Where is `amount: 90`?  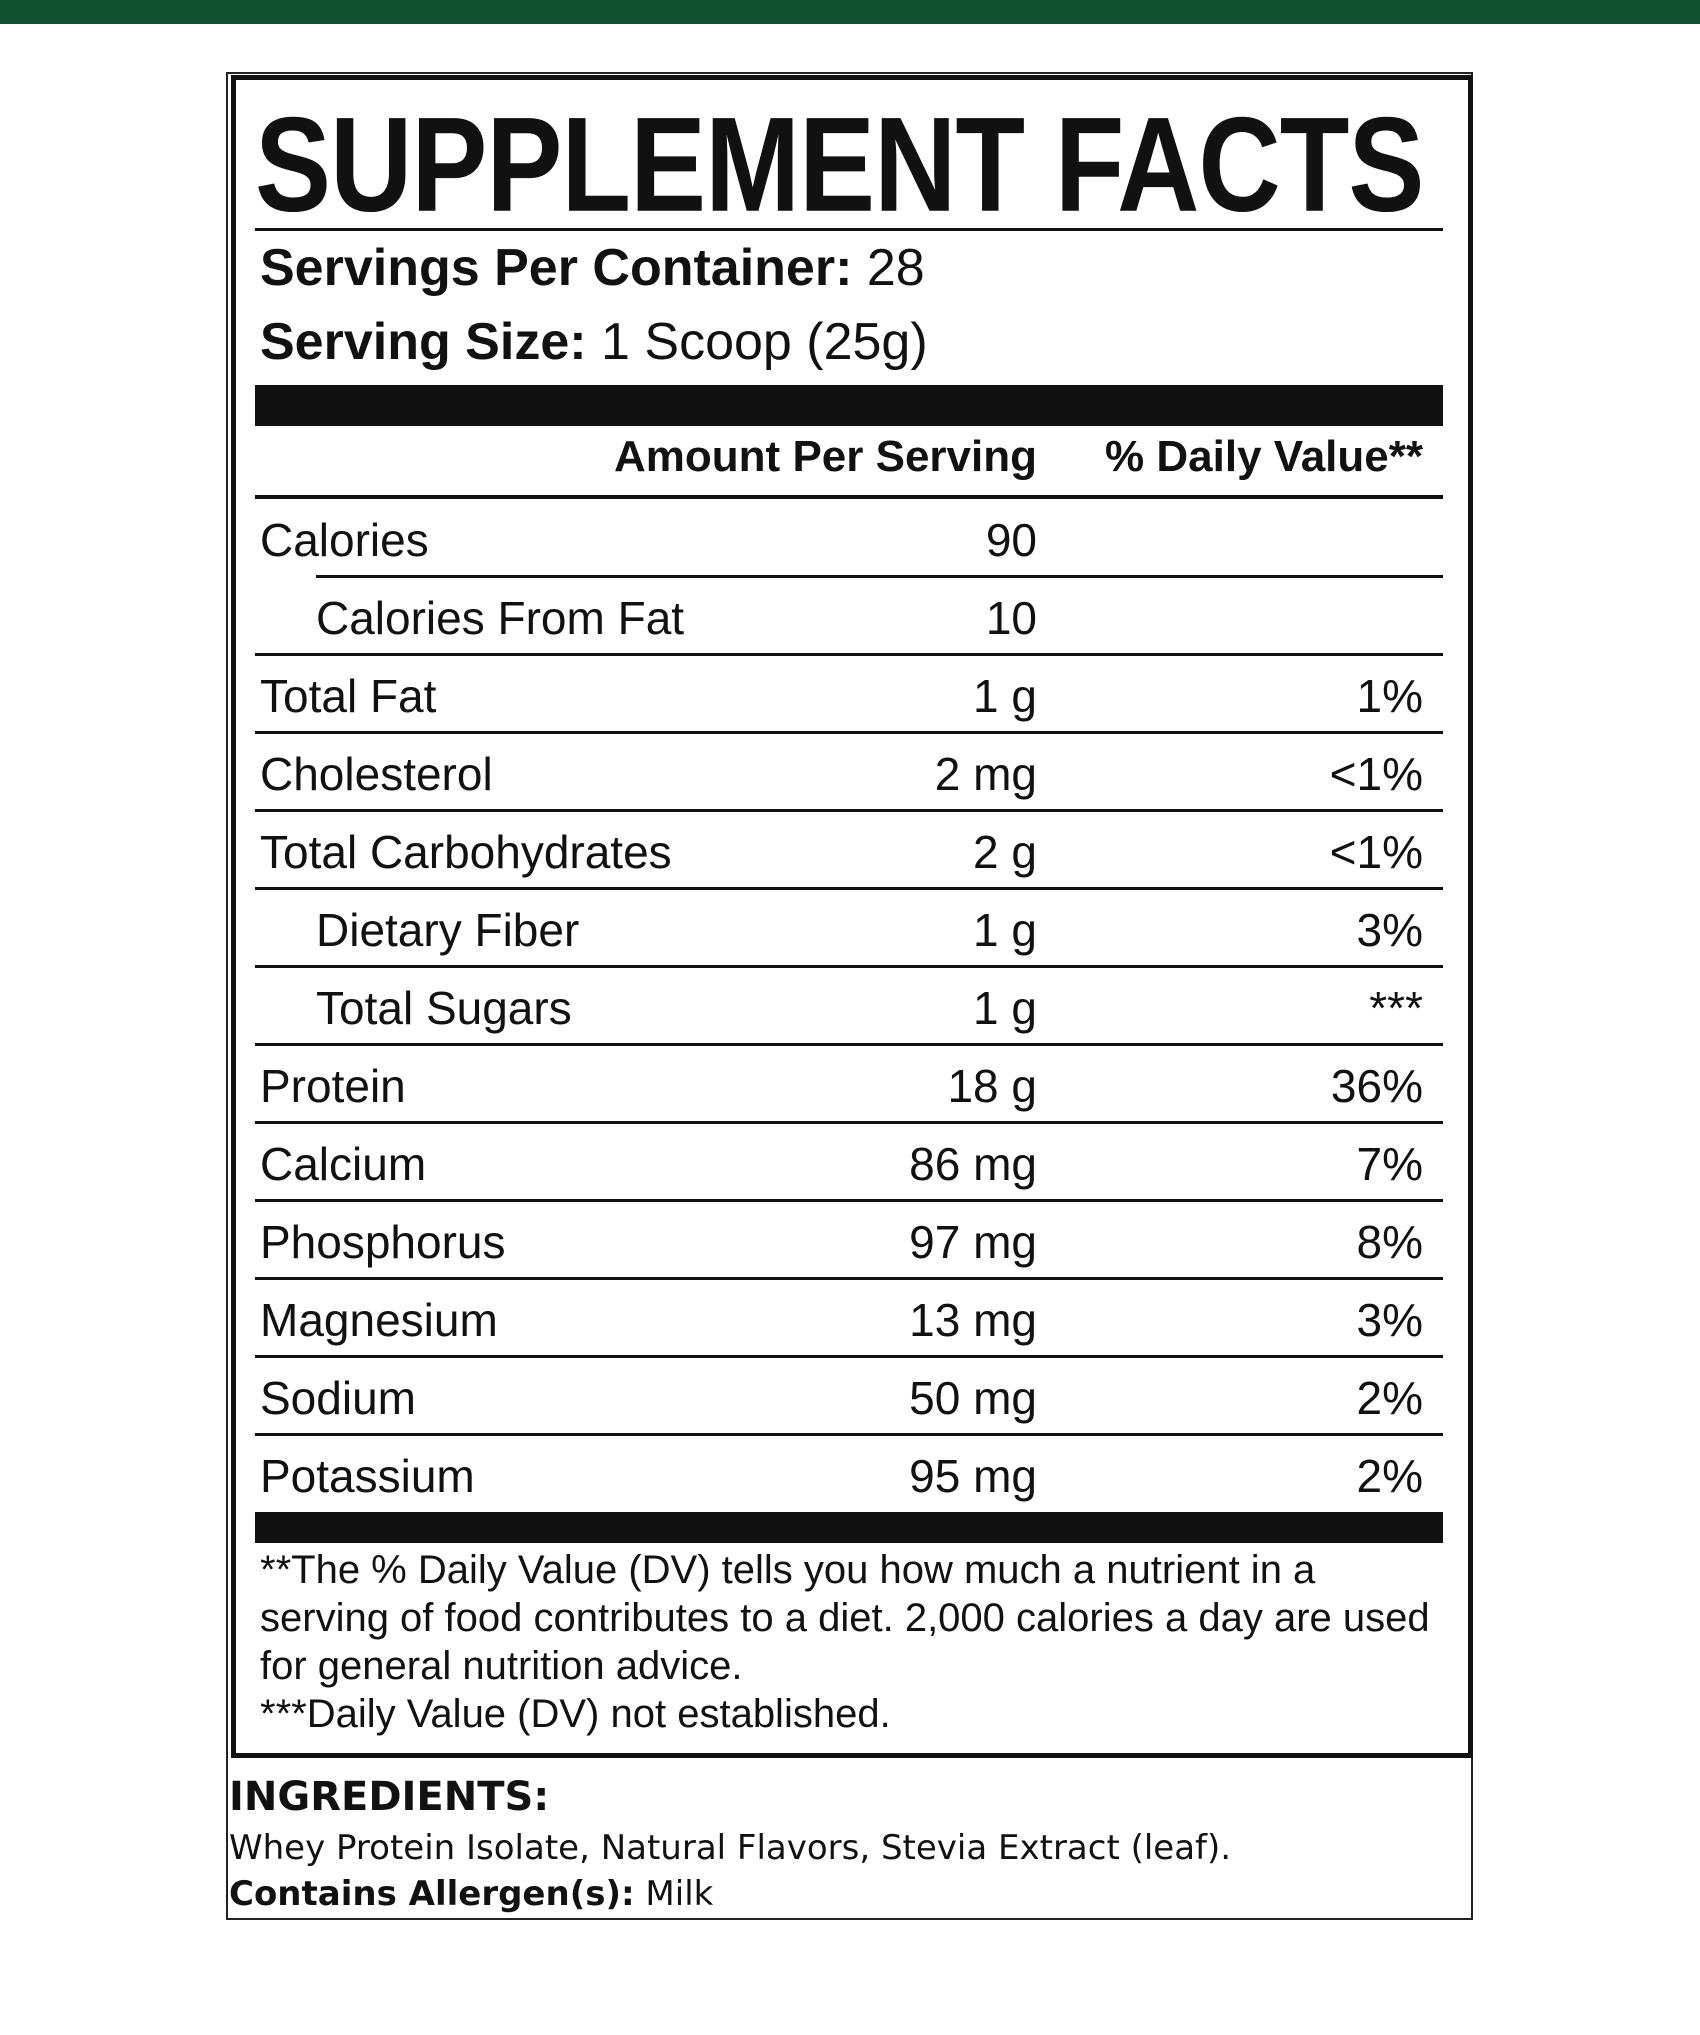 amount: 90 is located at coordinates (1011, 540).